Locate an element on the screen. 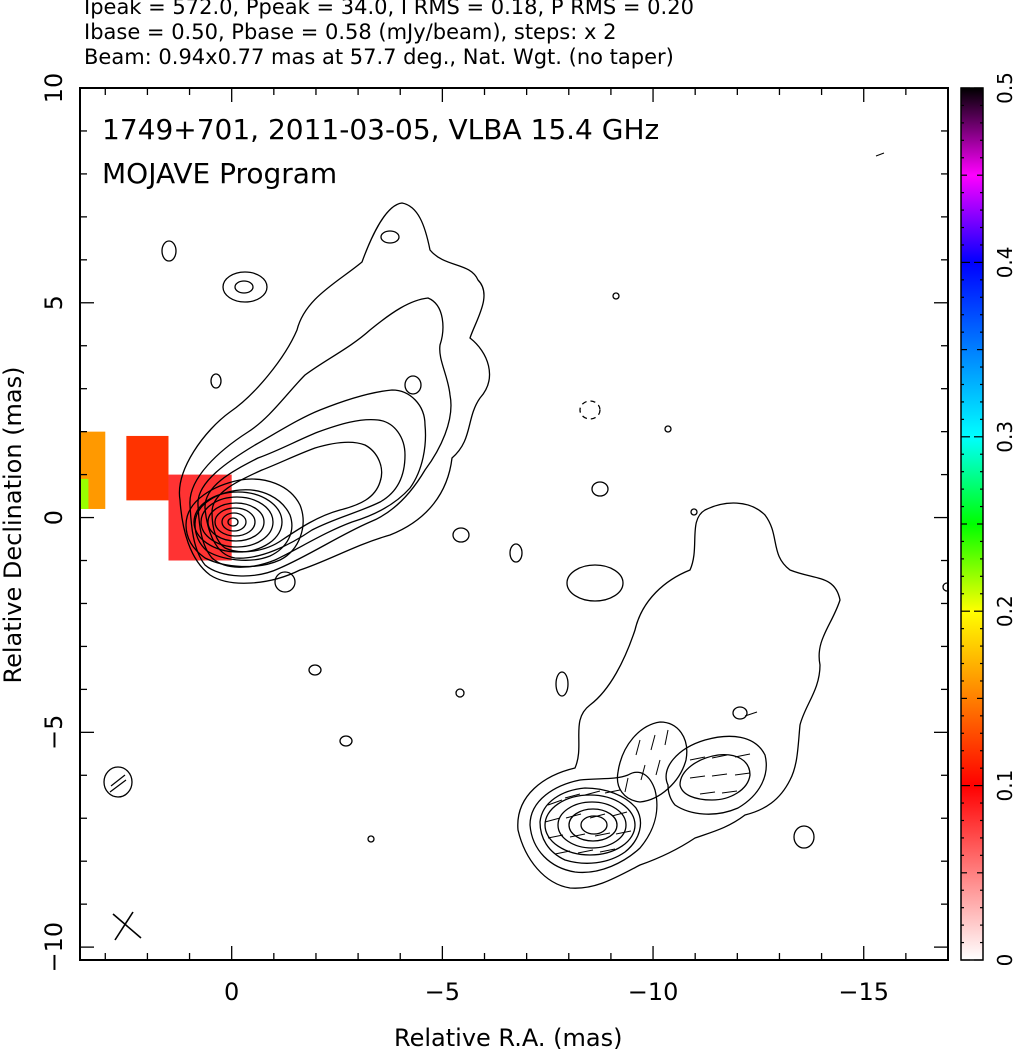  x-tick-label: −5 is located at coordinates (442, 992).